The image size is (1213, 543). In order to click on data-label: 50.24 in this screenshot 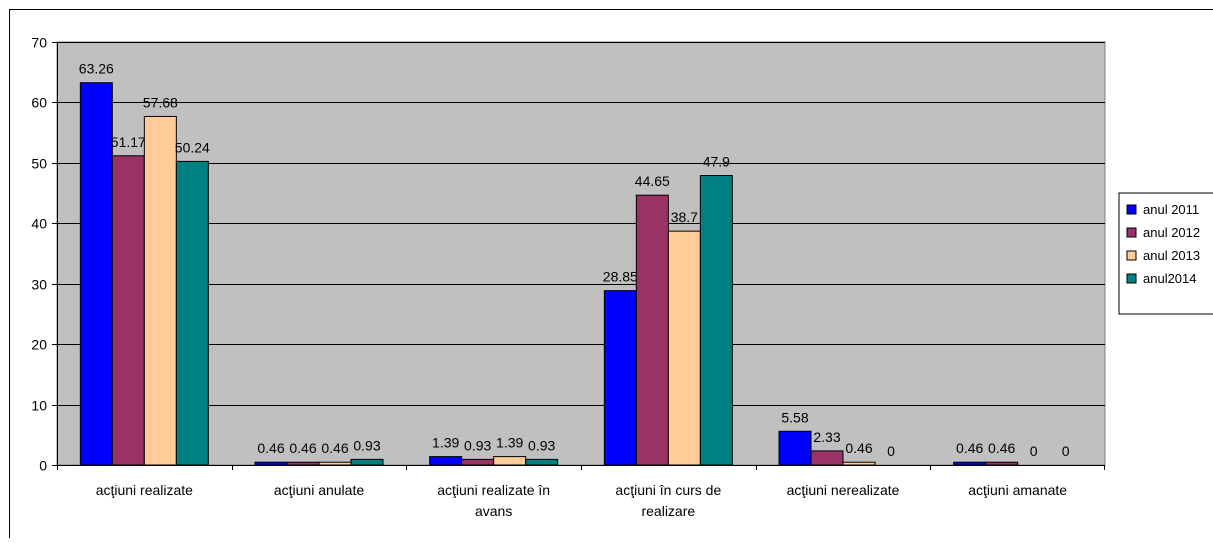, I will do `click(192, 147)`.